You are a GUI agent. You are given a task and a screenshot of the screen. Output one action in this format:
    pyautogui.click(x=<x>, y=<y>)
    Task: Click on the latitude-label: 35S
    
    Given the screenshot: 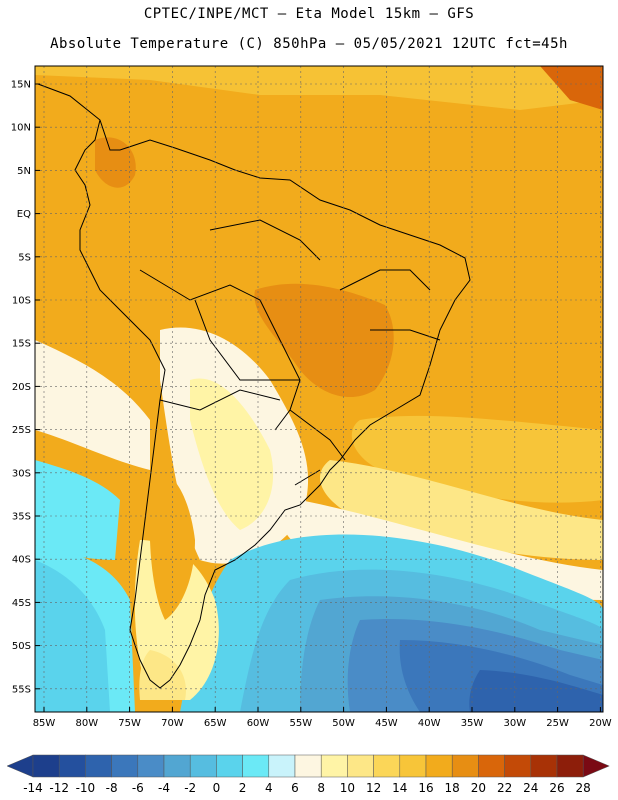 What is the action you would take?
    pyautogui.click(x=21, y=517)
    